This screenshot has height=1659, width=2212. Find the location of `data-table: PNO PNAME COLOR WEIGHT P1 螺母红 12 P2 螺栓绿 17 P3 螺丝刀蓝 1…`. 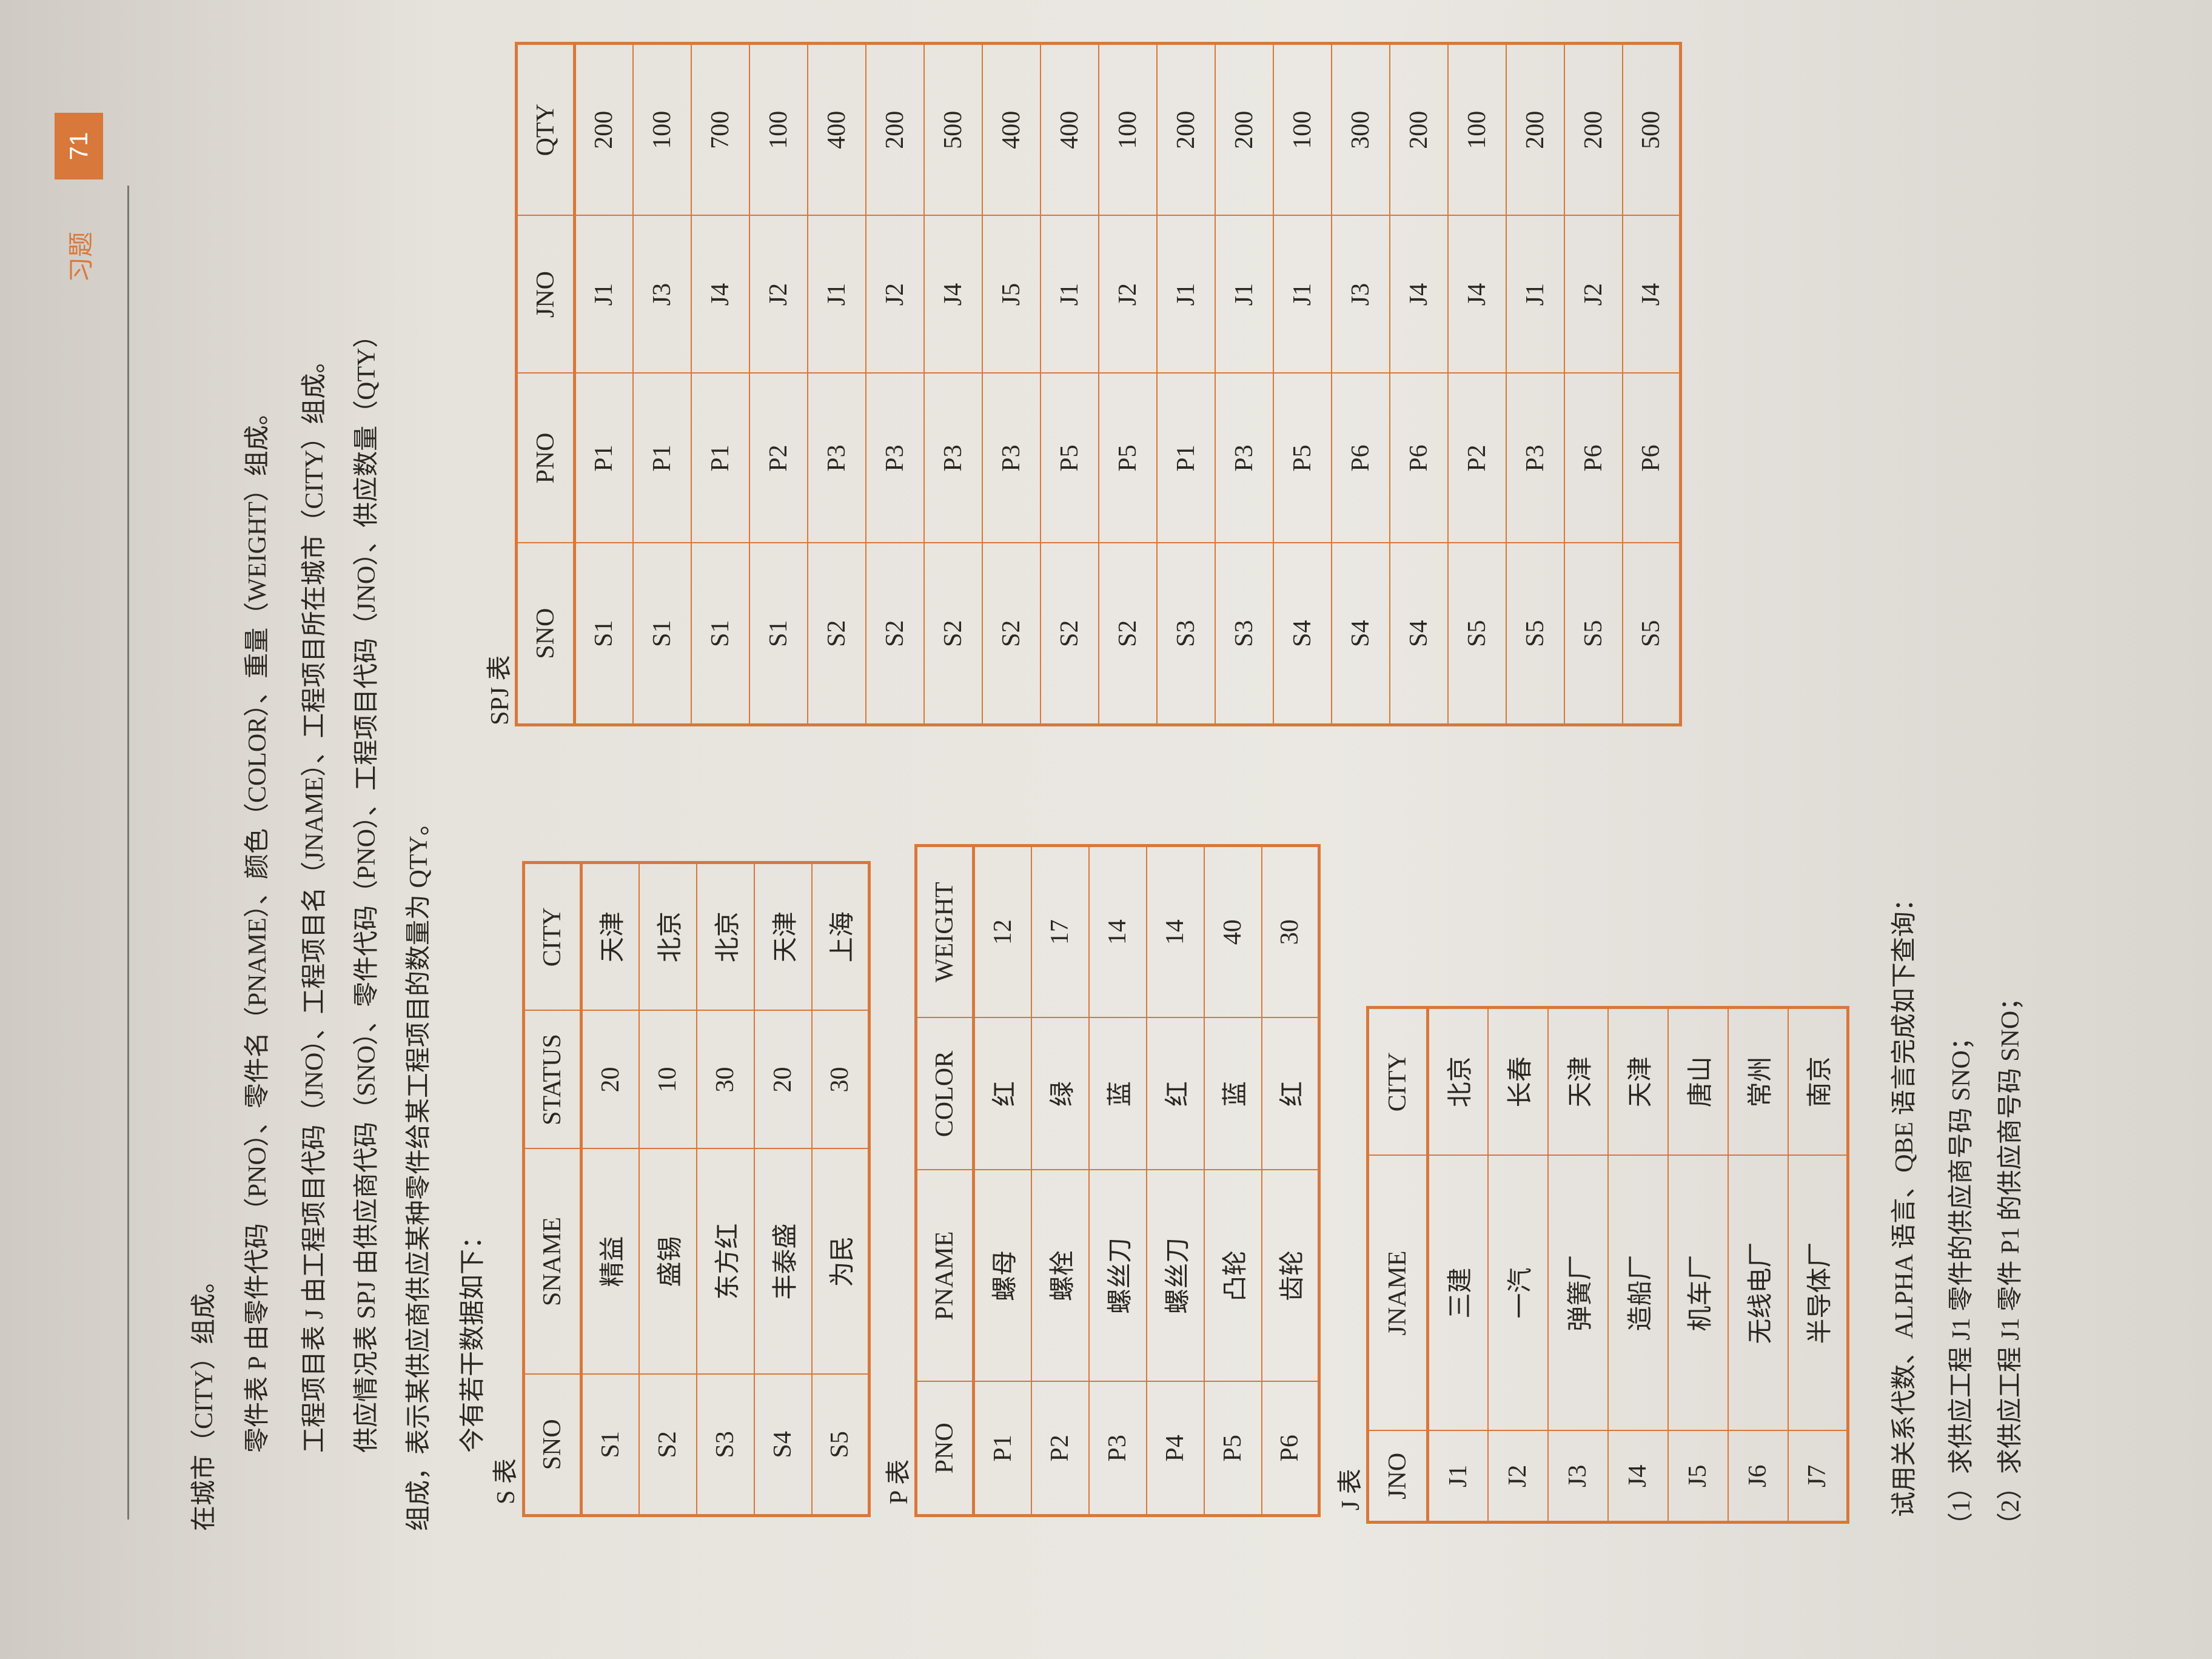

data-table: PNO PNAME COLOR WEIGHT P1 螺母红 12 P2 螺栓绿 17 P3 螺丝刀蓝 1… is located at coordinates (1117, 1180).